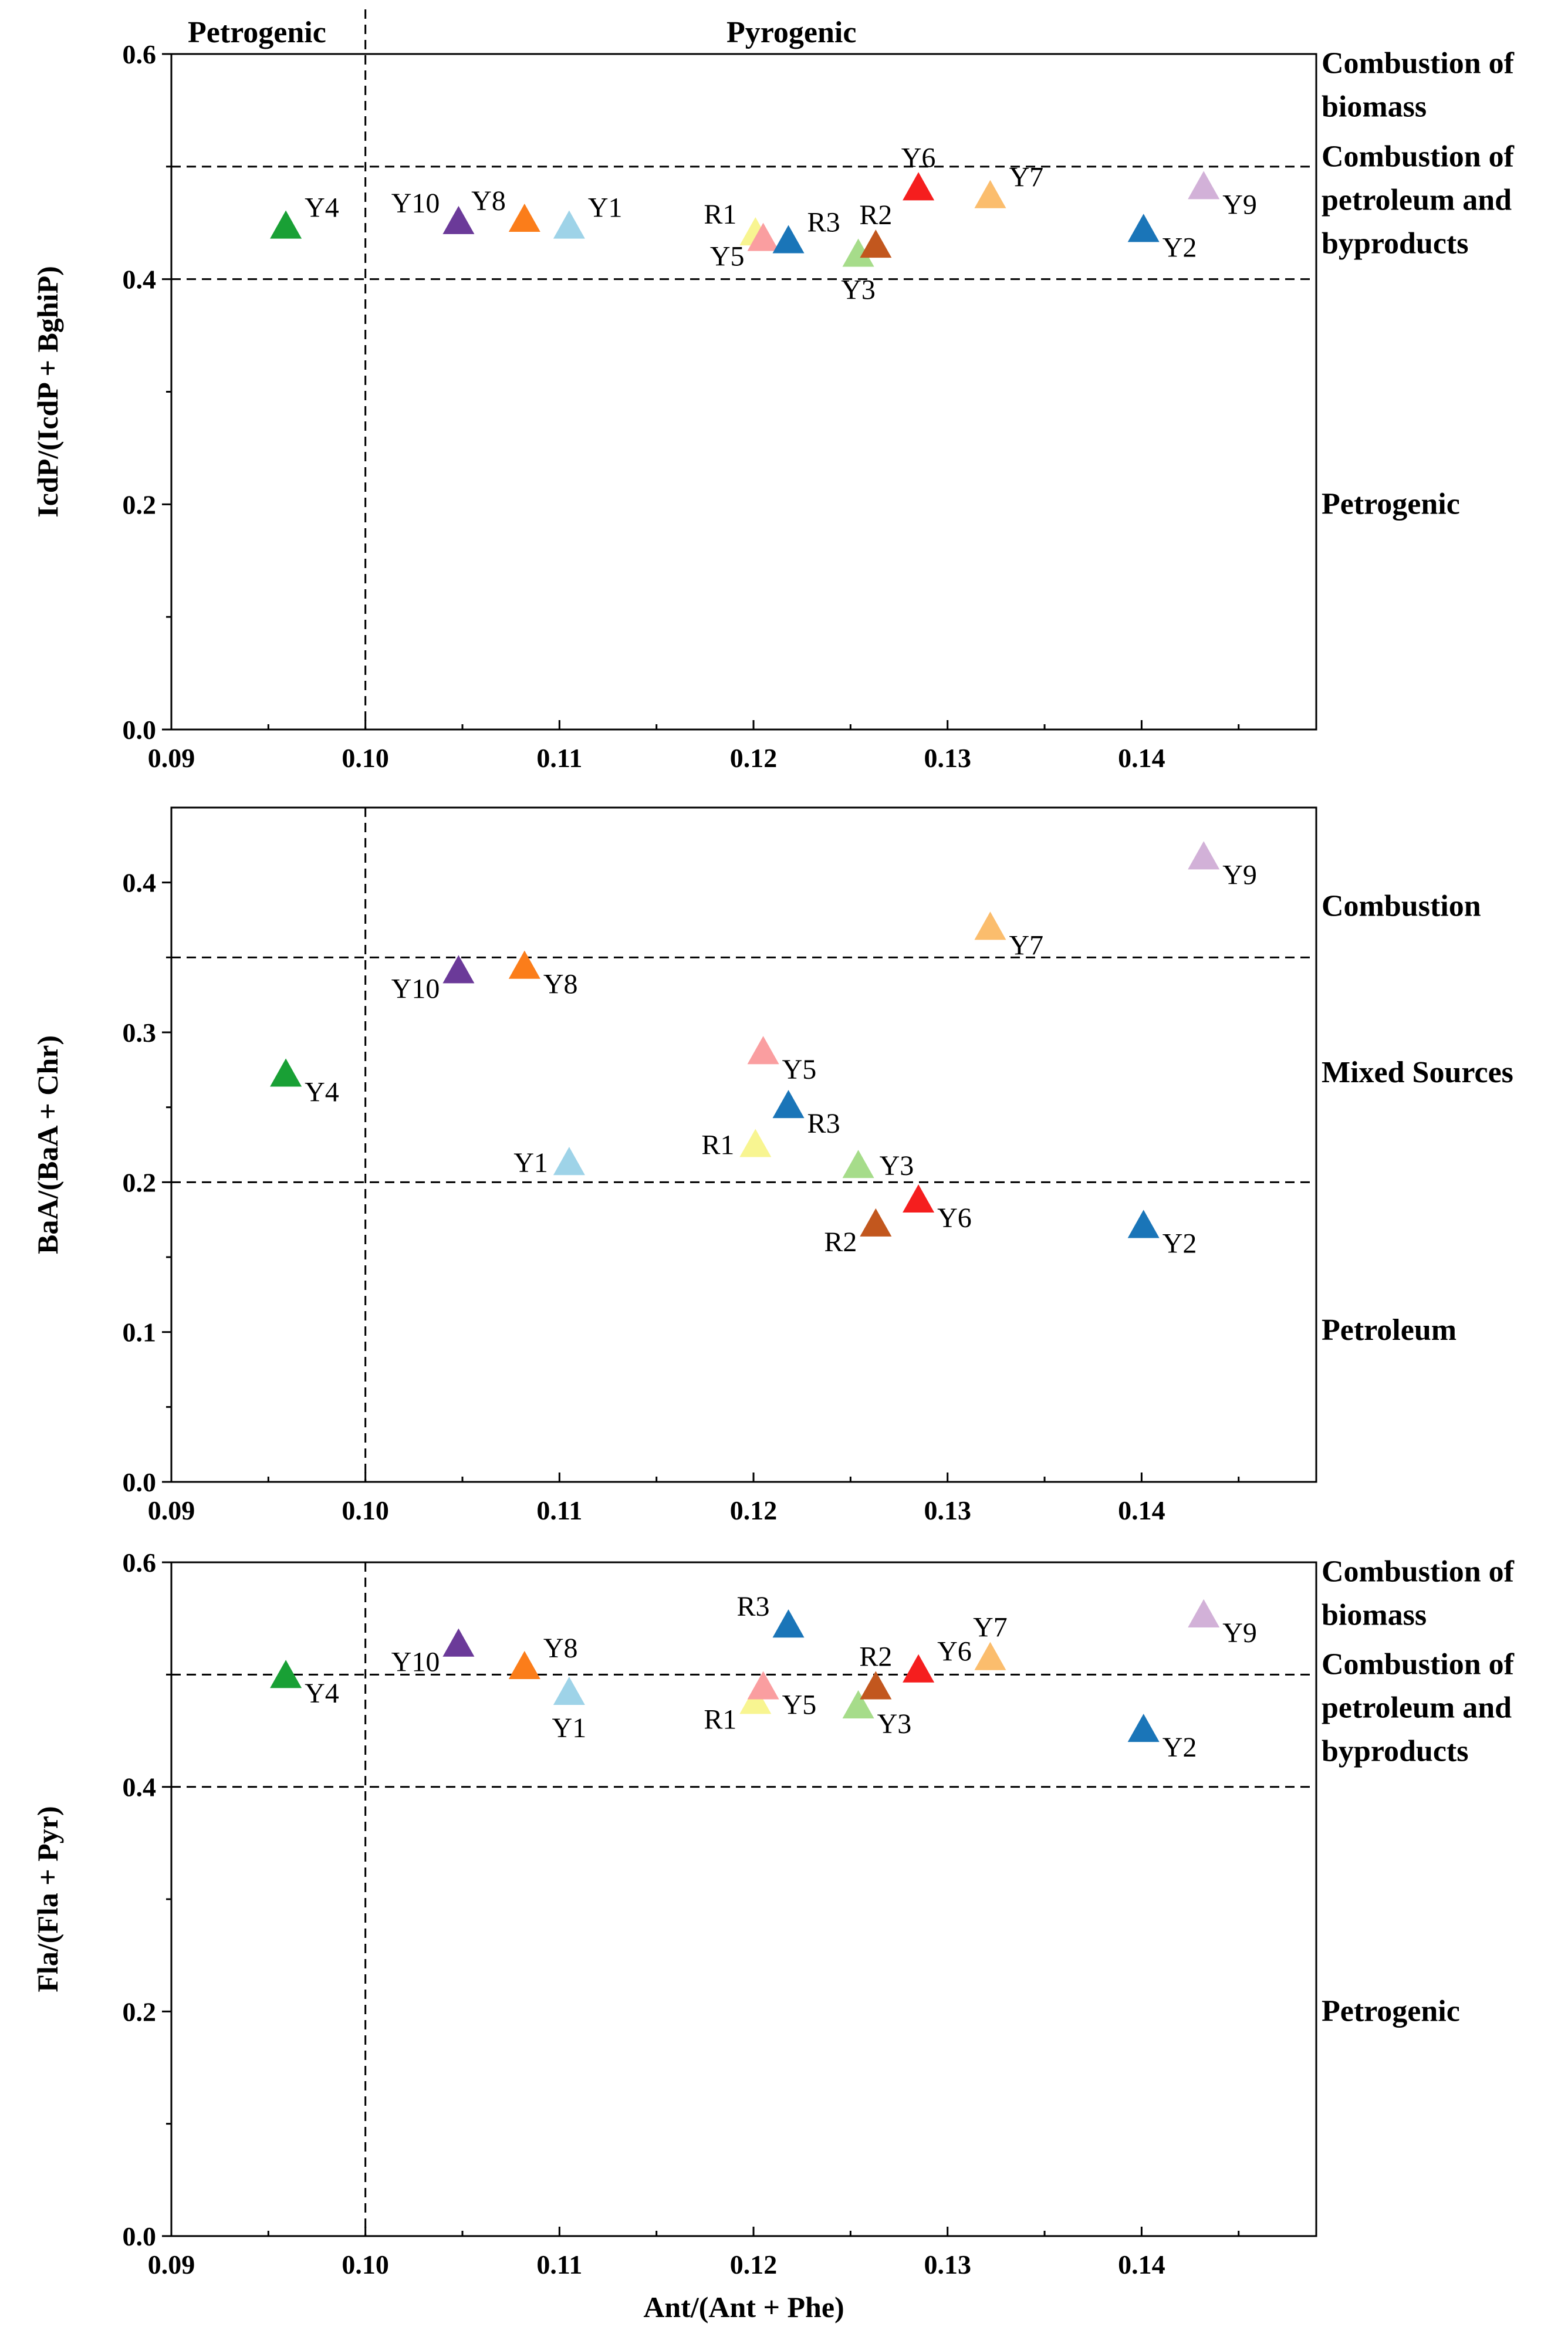 This screenshot has height=2337, width=1568. I want to click on y-axis-label: Fla/(Fla + Pyr), so click(47, 1899).